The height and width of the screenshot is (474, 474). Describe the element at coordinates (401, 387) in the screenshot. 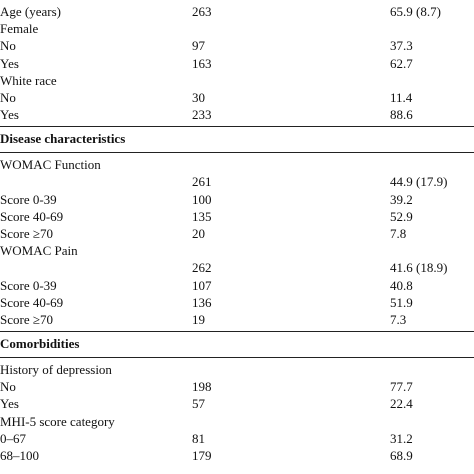

I see `value: 77.7` at that location.